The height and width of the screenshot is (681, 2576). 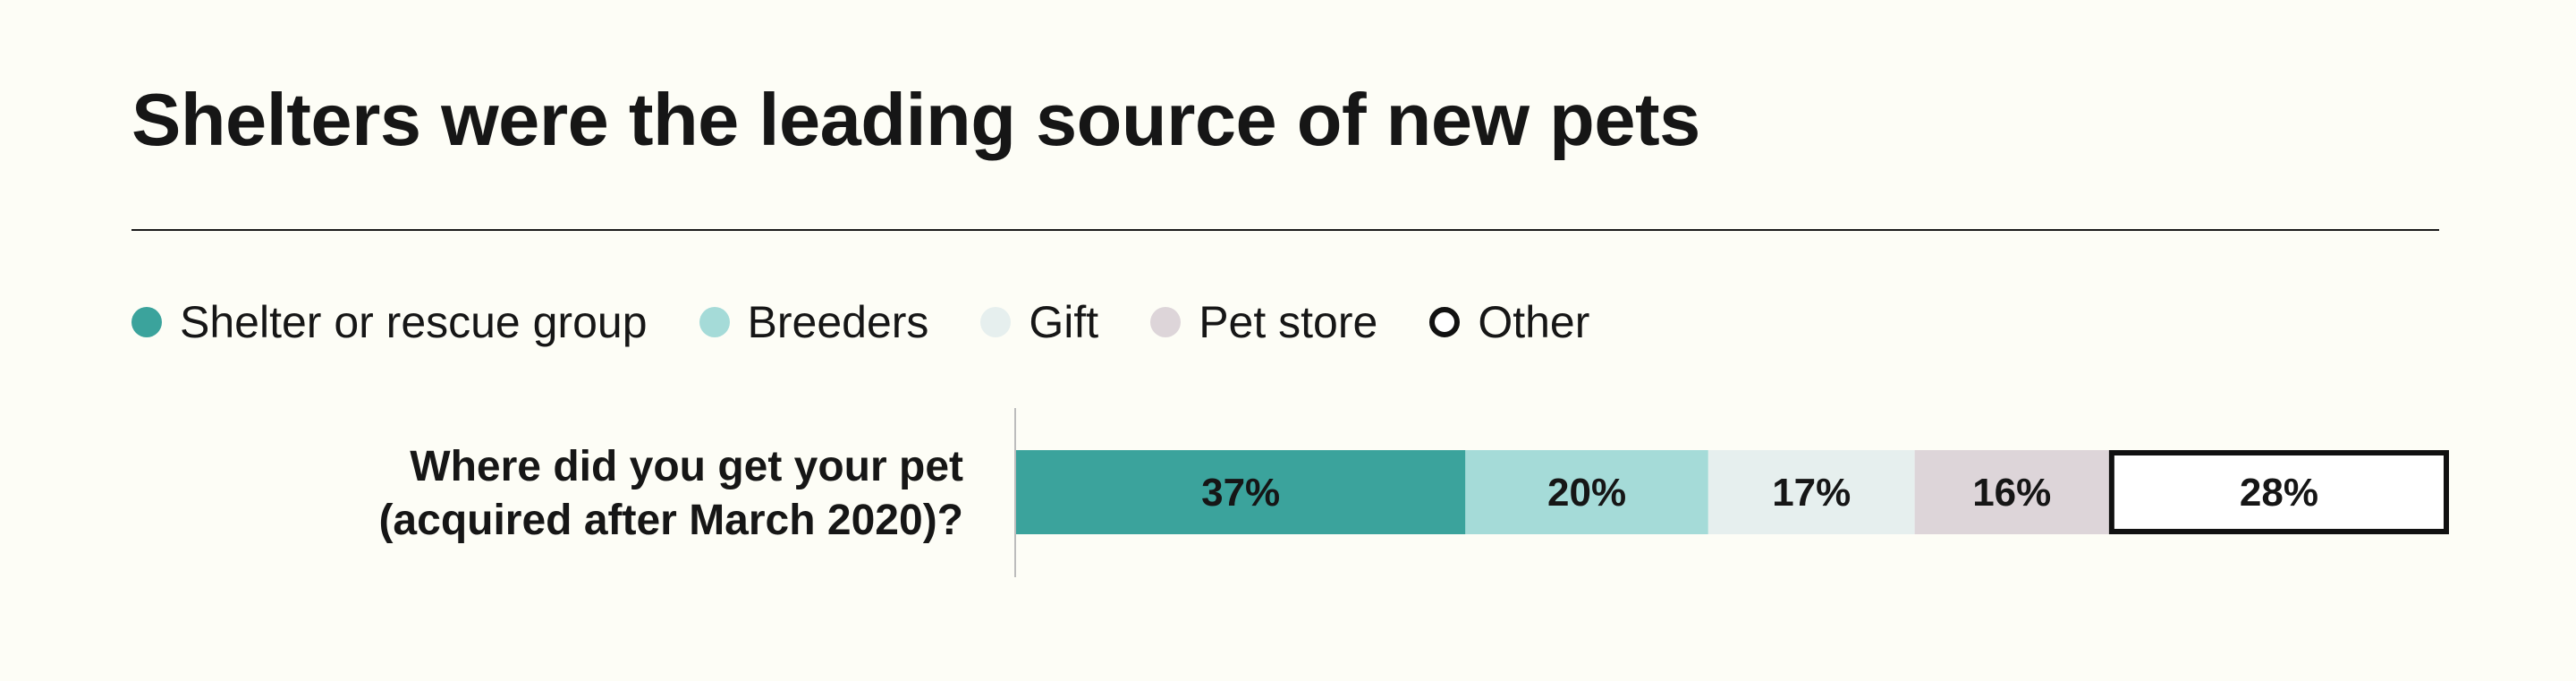 I want to click on legend-label: Other, so click(x=1534, y=322).